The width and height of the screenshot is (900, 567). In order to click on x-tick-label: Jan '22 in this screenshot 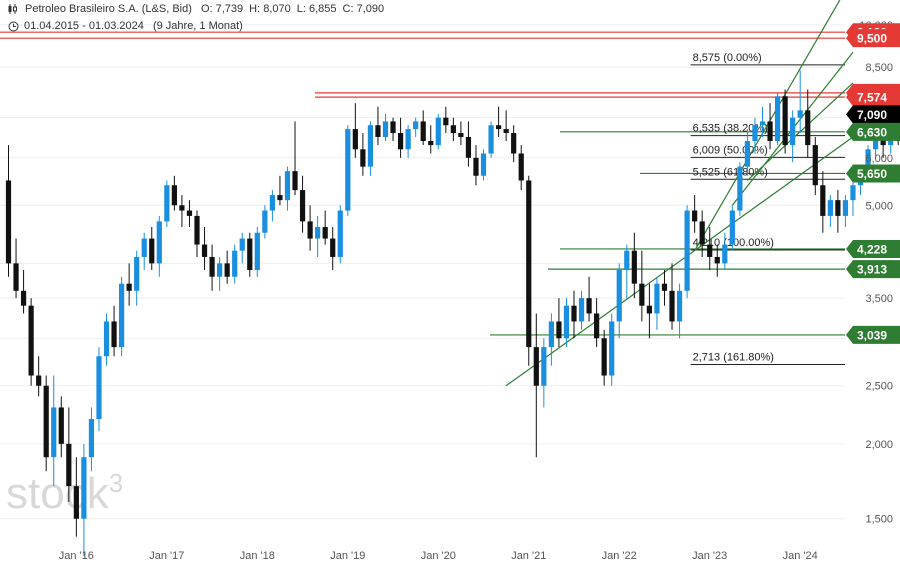, I will do `click(619, 556)`.